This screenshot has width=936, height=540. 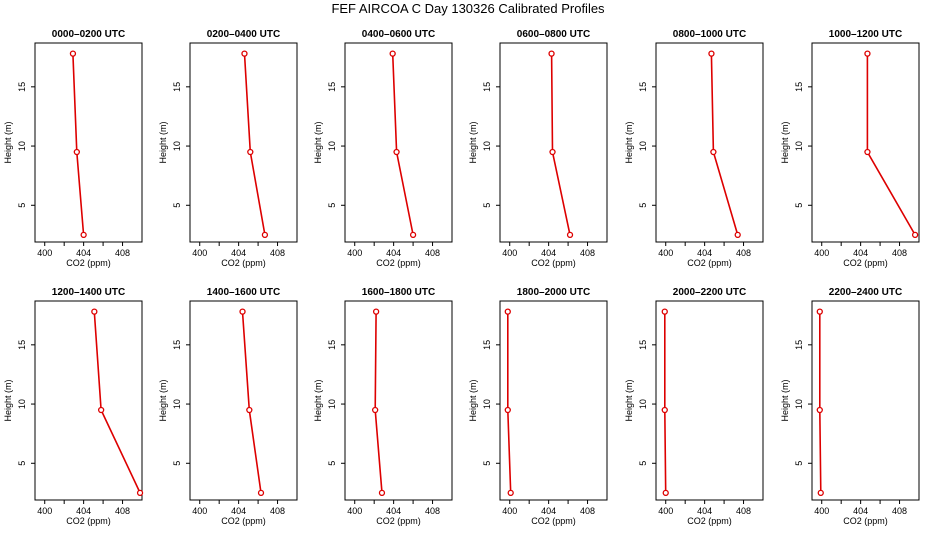 What do you see at coordinates (88, 292) in the screenshot?
I see `panel-title: 1200–1400 UTC` at bounding box center [88, 292].